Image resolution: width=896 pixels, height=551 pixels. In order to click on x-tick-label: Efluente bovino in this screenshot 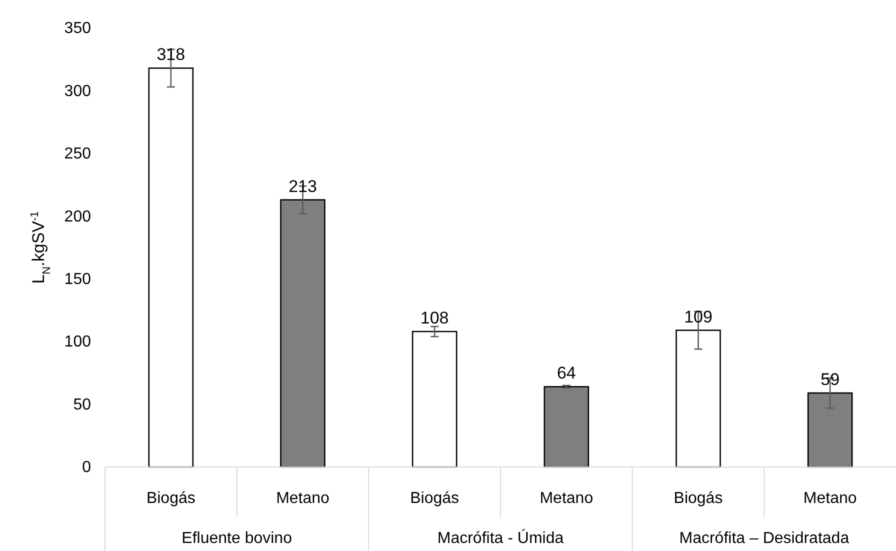, I will do `click(237, 538)`.